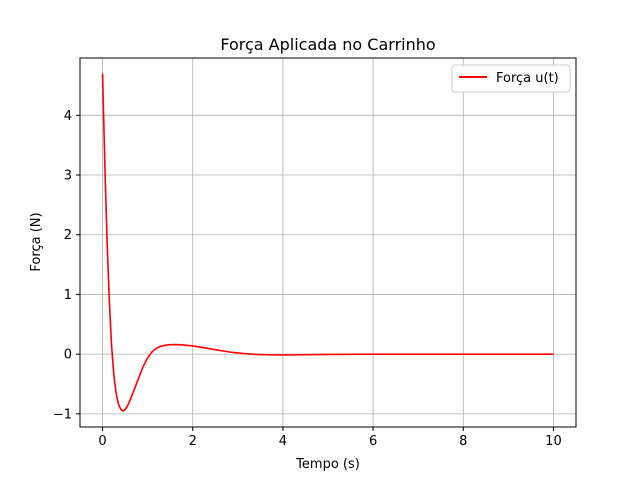  I want to click on y-tick-label: 3, so click(68, 176).